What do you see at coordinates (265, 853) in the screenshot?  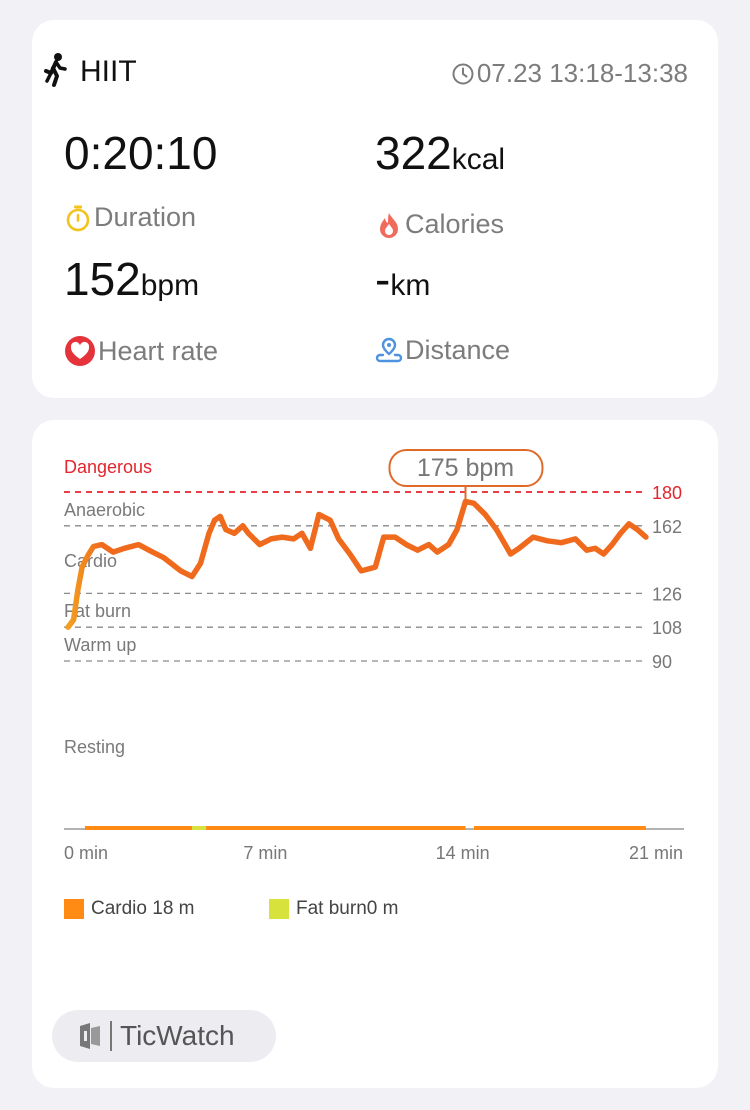 I see `x-tick-label-7-min: 7 min` at bounding box center [265, 853].